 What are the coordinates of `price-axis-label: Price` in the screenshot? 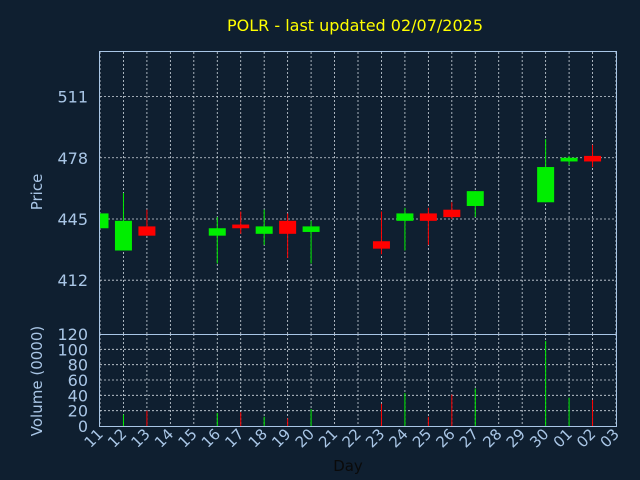 It's located at (37, 192).